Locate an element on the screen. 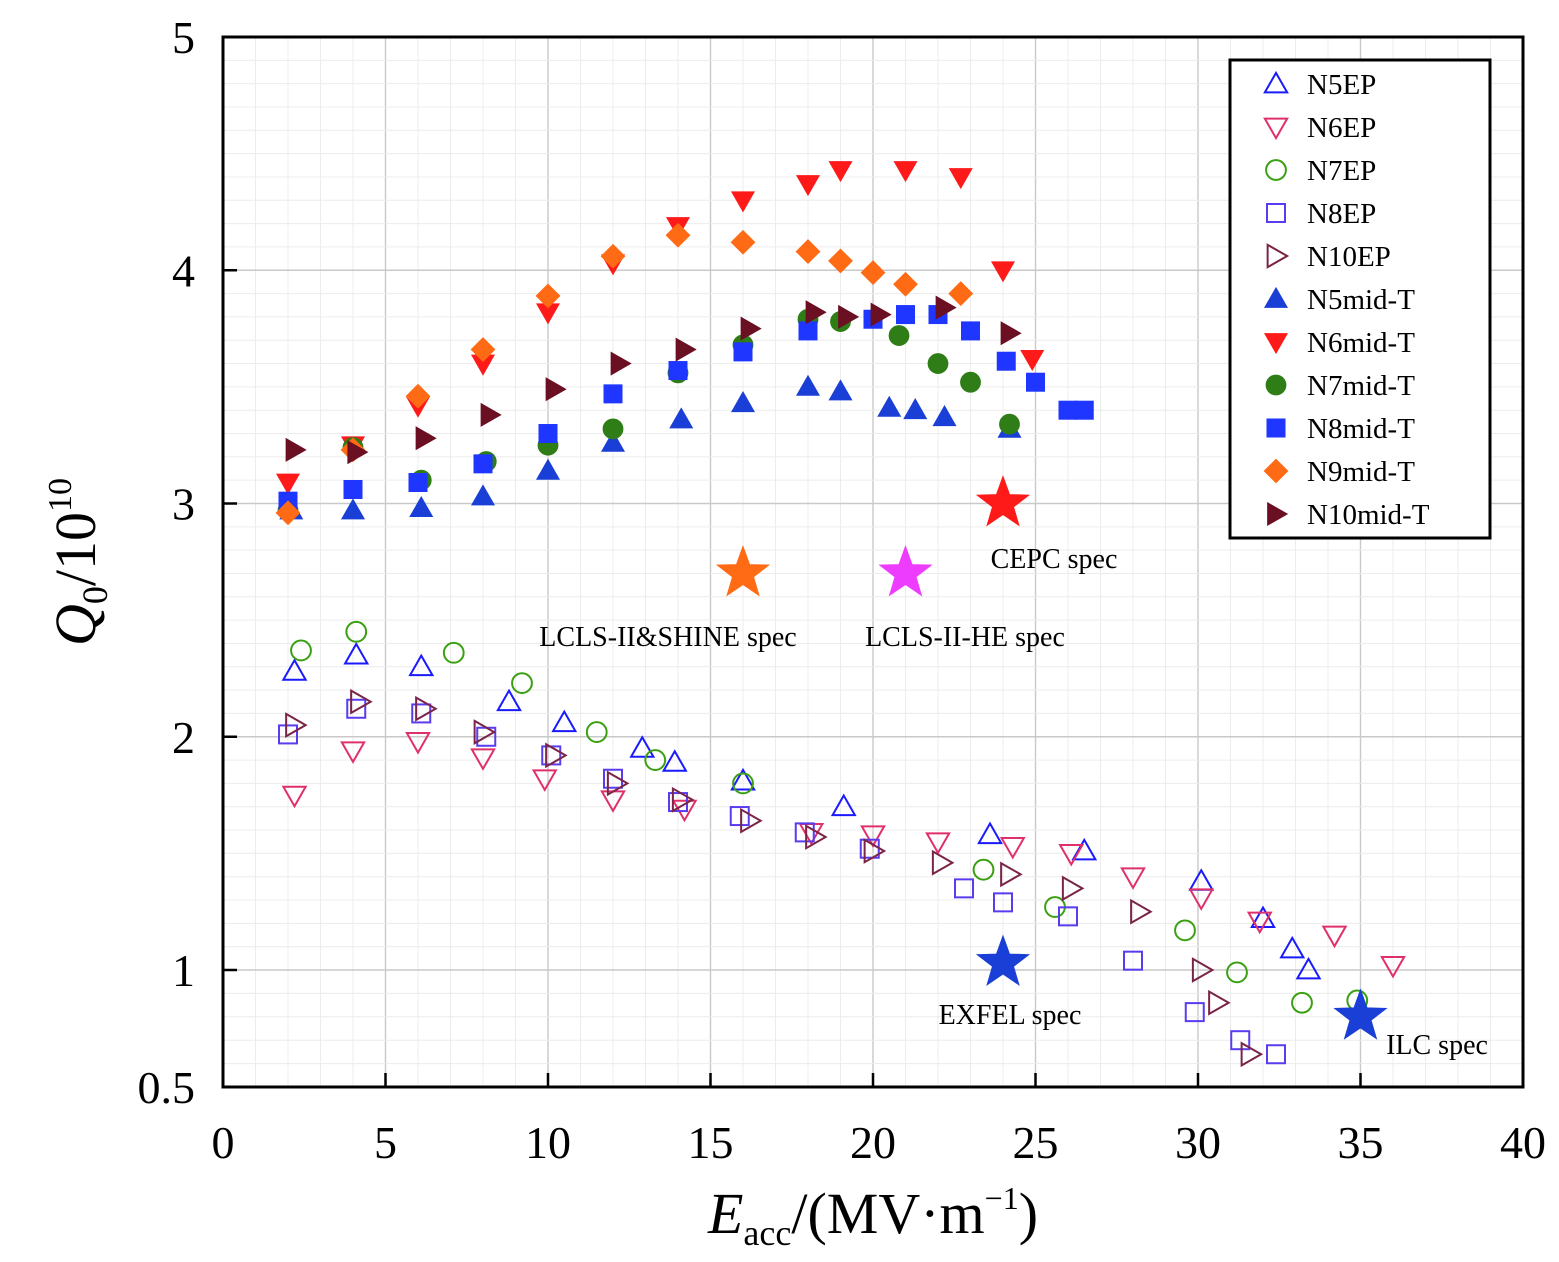 This screenshot has height=1262, width=1559. legend-label: N7EP is located at coordinates (1341, 171).